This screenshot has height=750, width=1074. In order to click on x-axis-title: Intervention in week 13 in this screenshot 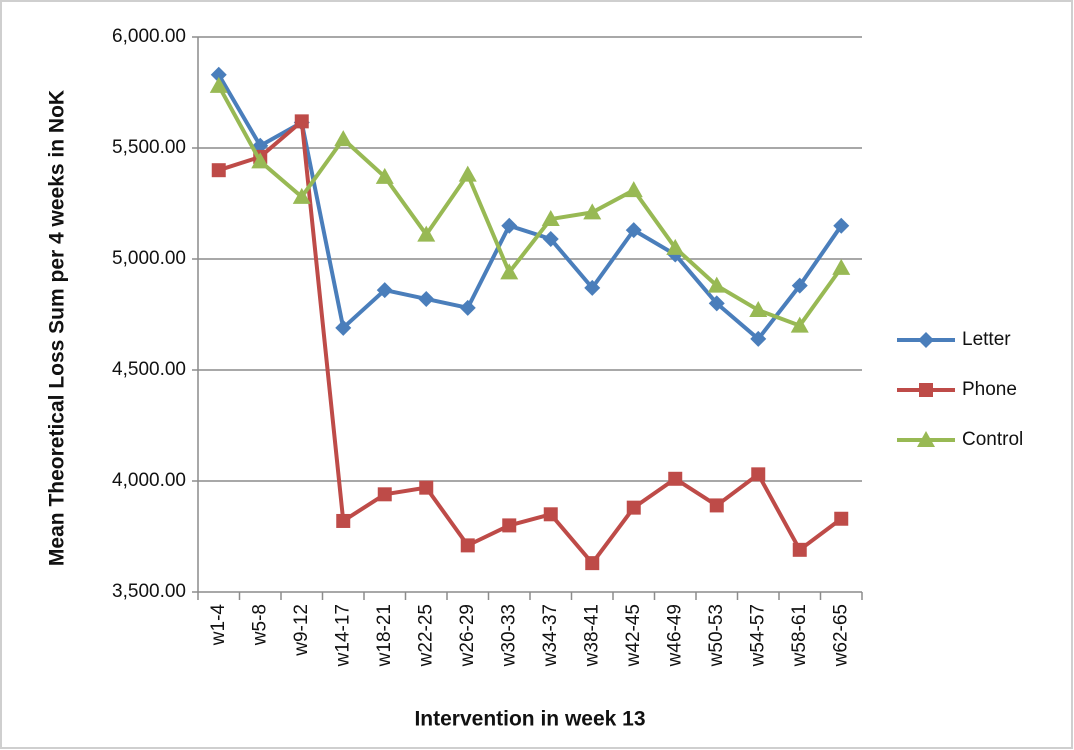, I will do `click(529, 719)`.